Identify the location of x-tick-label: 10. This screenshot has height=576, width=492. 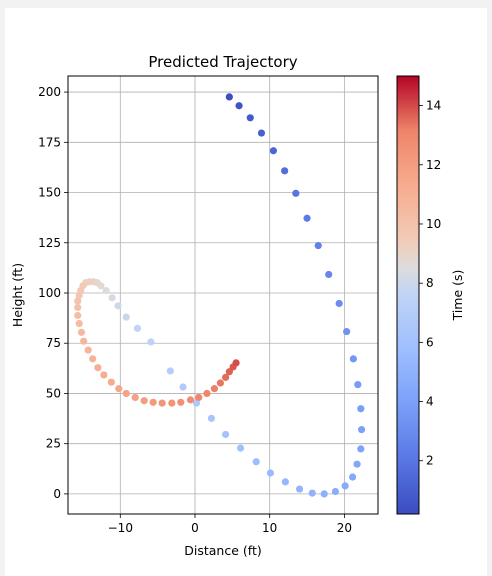
(269, 528).